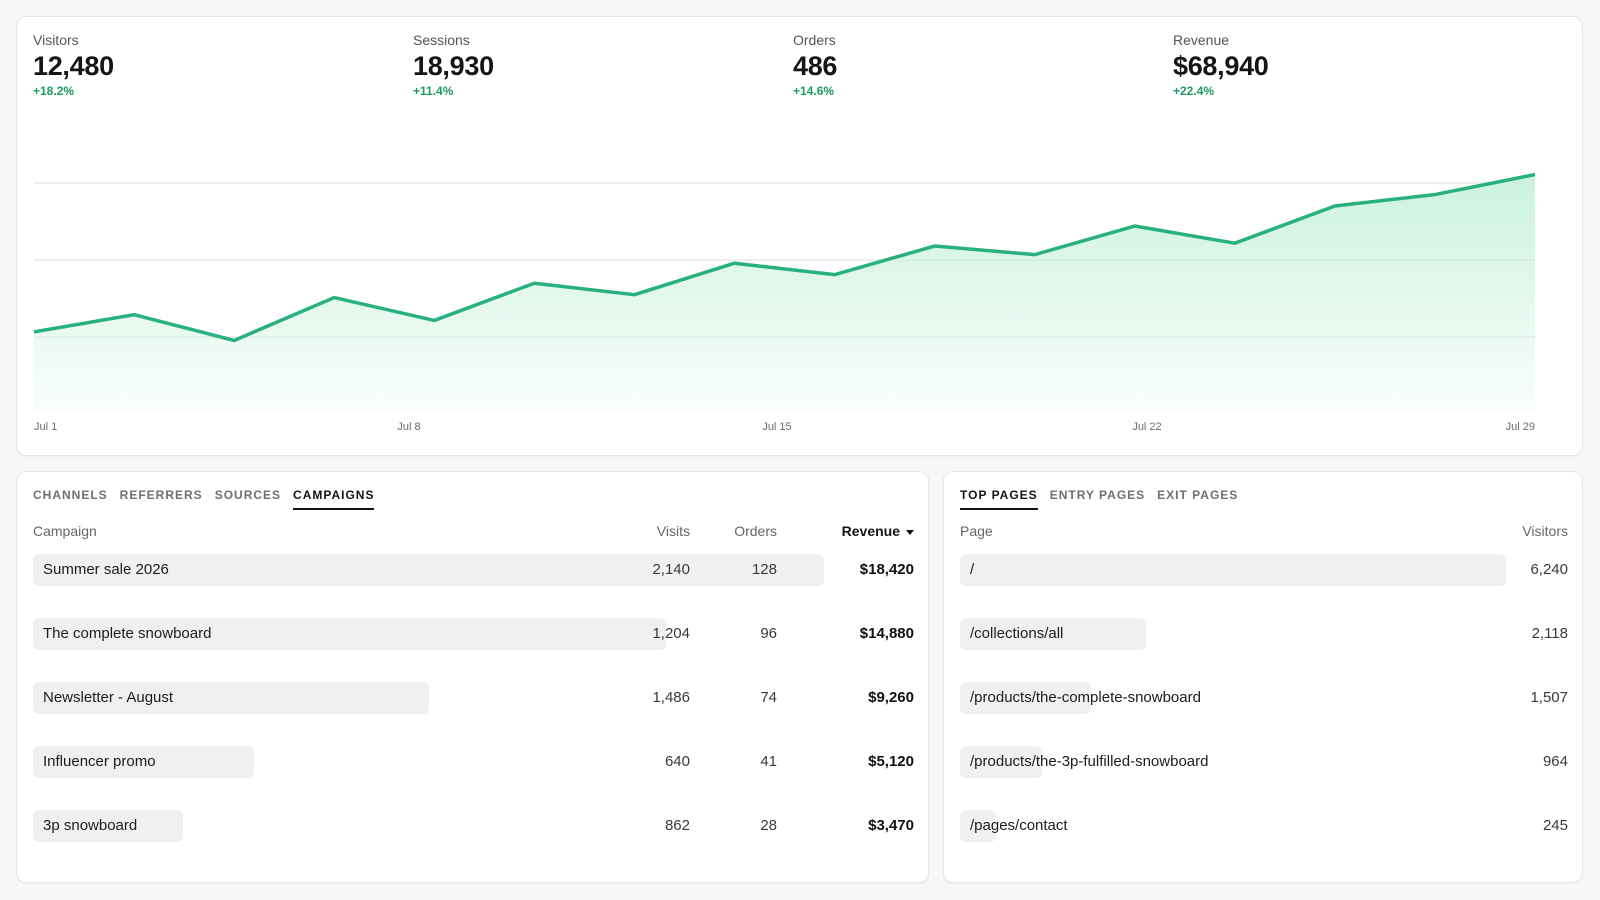 The image size is (1600, 900). I want to click on campaign-visits: 2,140, so click(671, 569).